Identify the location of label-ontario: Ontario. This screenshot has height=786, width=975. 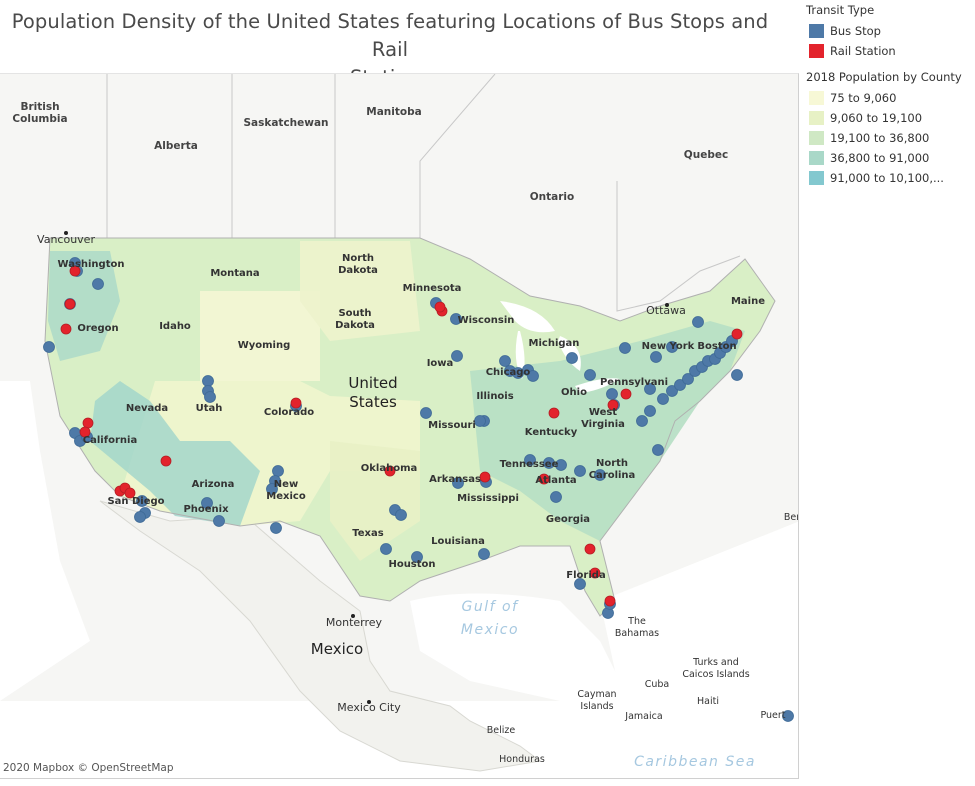
(552, 197).